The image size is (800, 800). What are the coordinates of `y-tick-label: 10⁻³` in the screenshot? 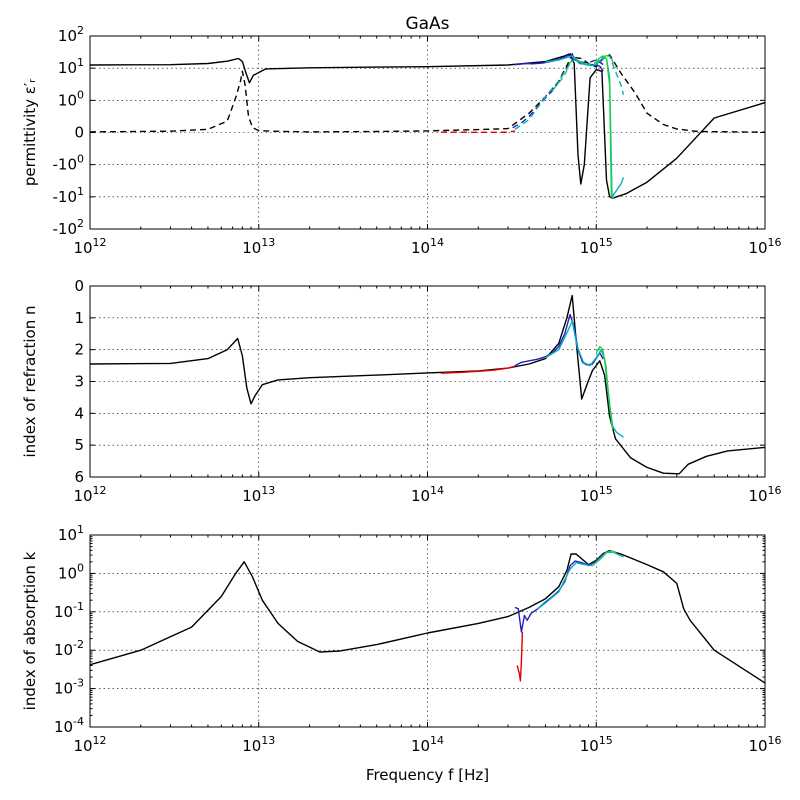 It's located at (69, 687).